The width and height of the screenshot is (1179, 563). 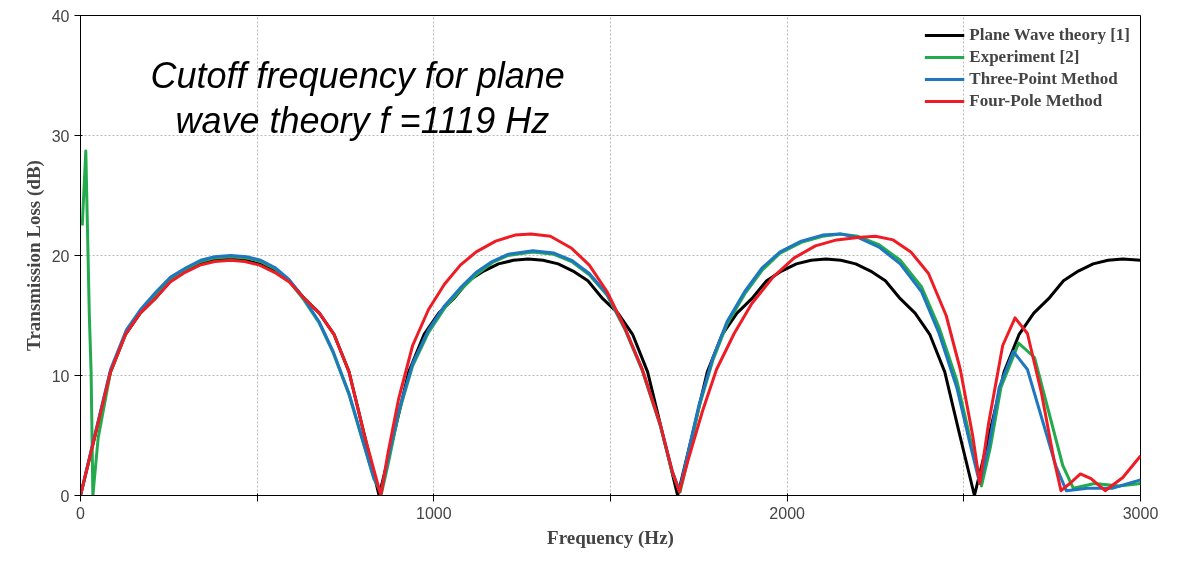 What do you see at coordinates (1043, 79) in the screenshot?
I see `legend-label: Three-Point Method` at bounding box center [1043, 79].